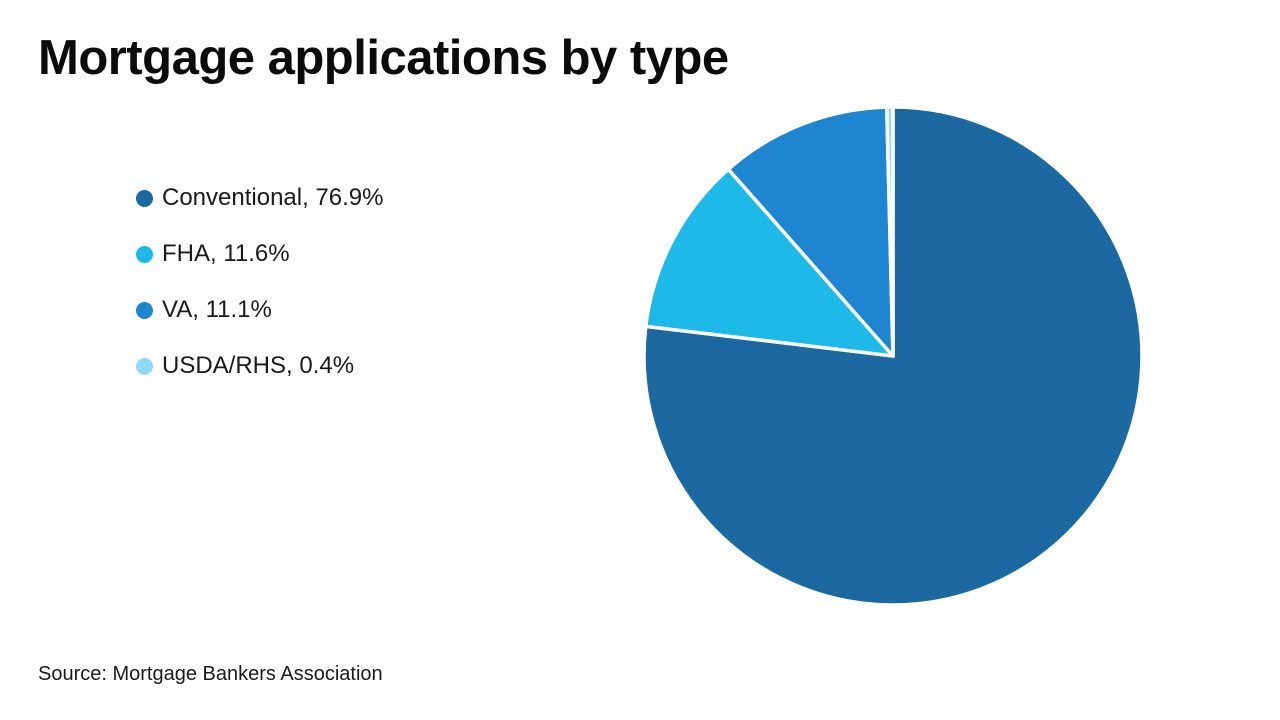 Image resolution: width=1280 pixels, height=720 pixels. I want to click on legend-item-fha: FHA, 11.6%, so click(259, 253).